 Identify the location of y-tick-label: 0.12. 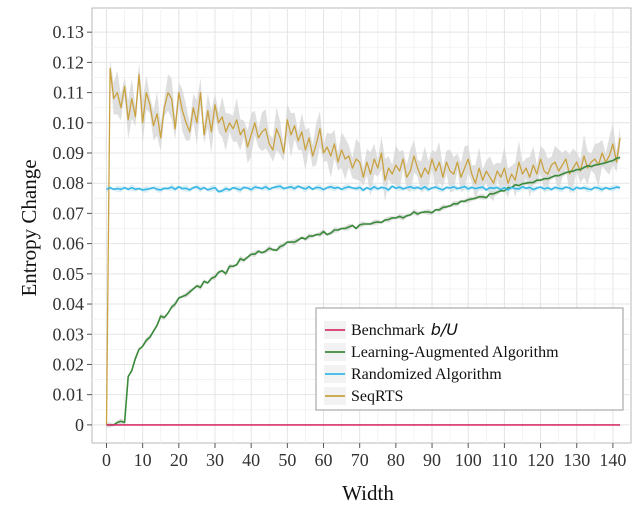
(69, 62).